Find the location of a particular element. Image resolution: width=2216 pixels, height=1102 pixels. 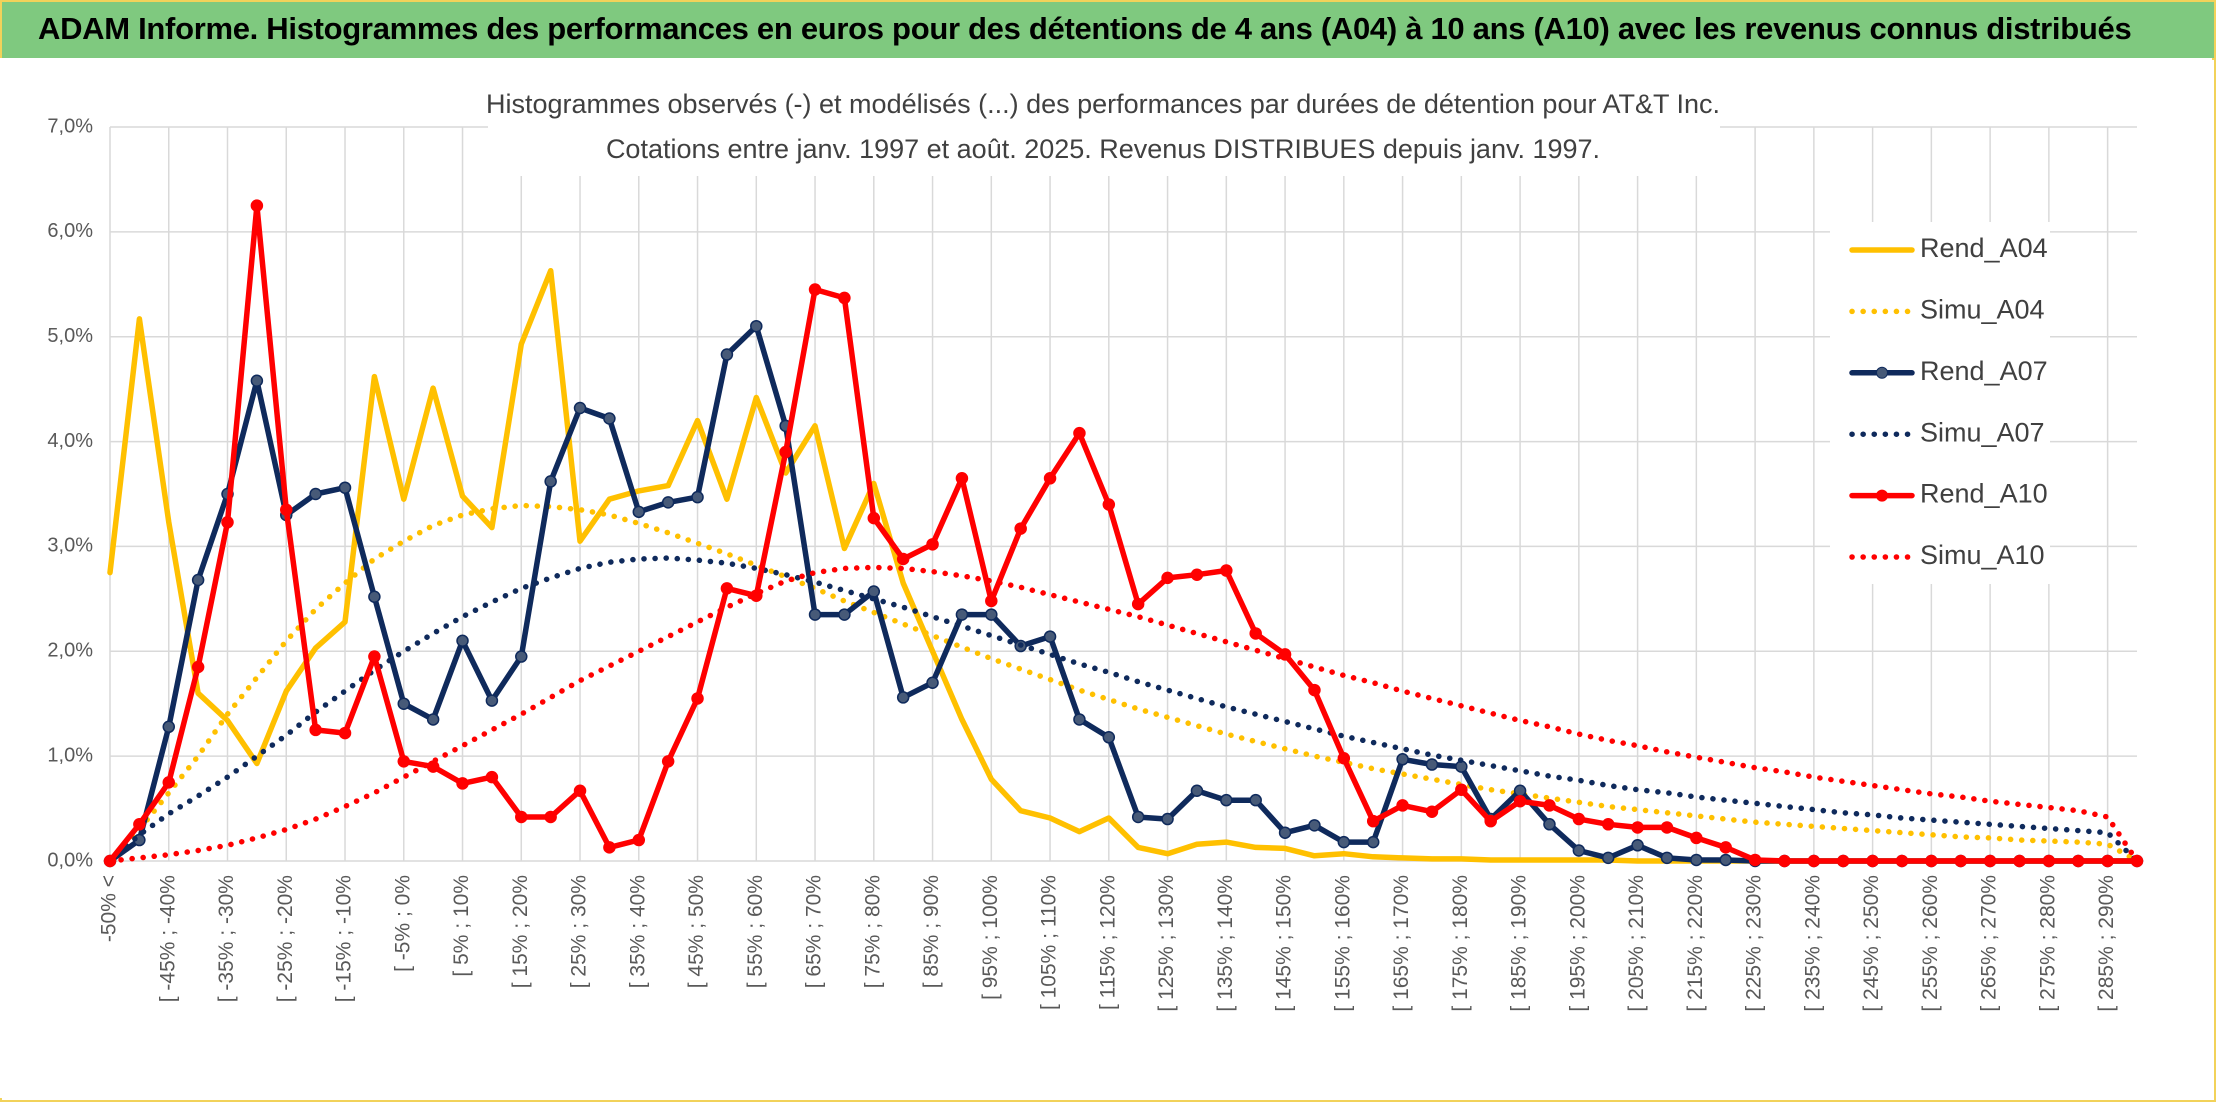

legend-label: Rend_A07 is located at coordinates (1984, 371).